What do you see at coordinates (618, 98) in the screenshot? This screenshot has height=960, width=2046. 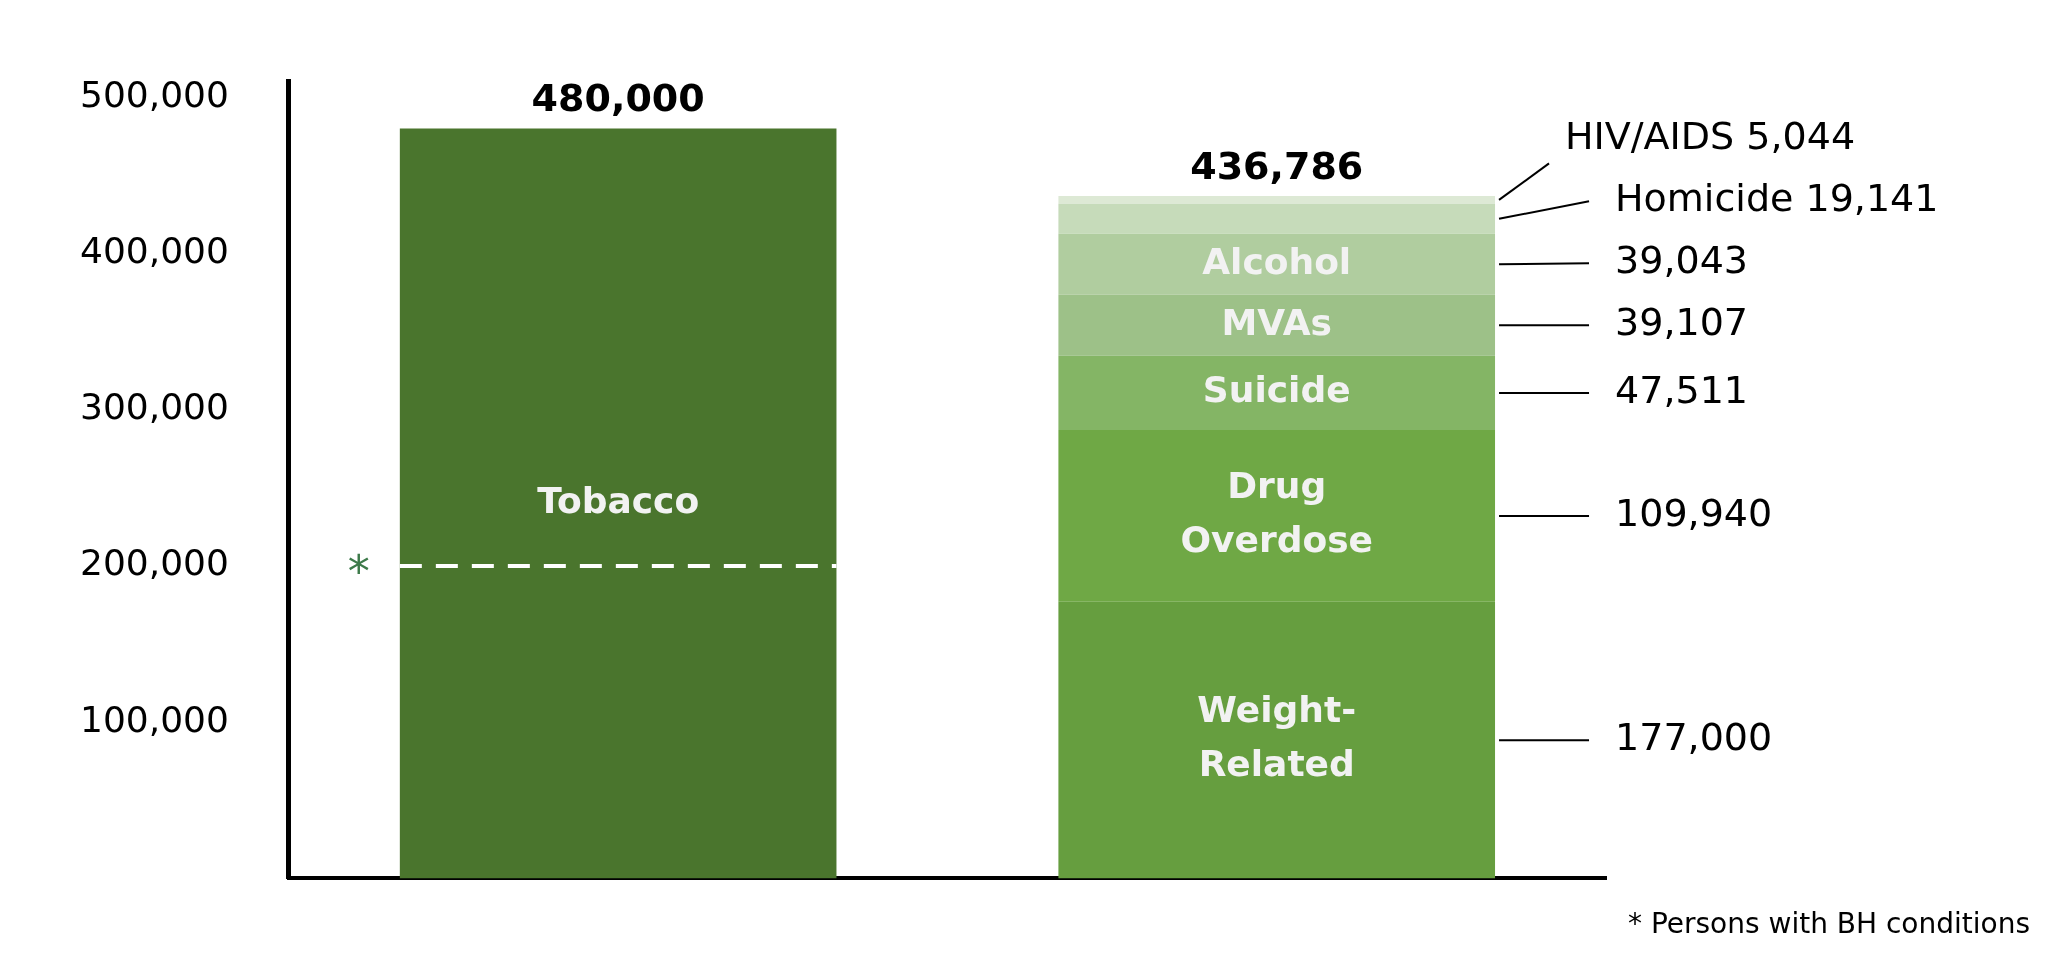 I see `total-label: 480,000` at bounding box center [618, 98].